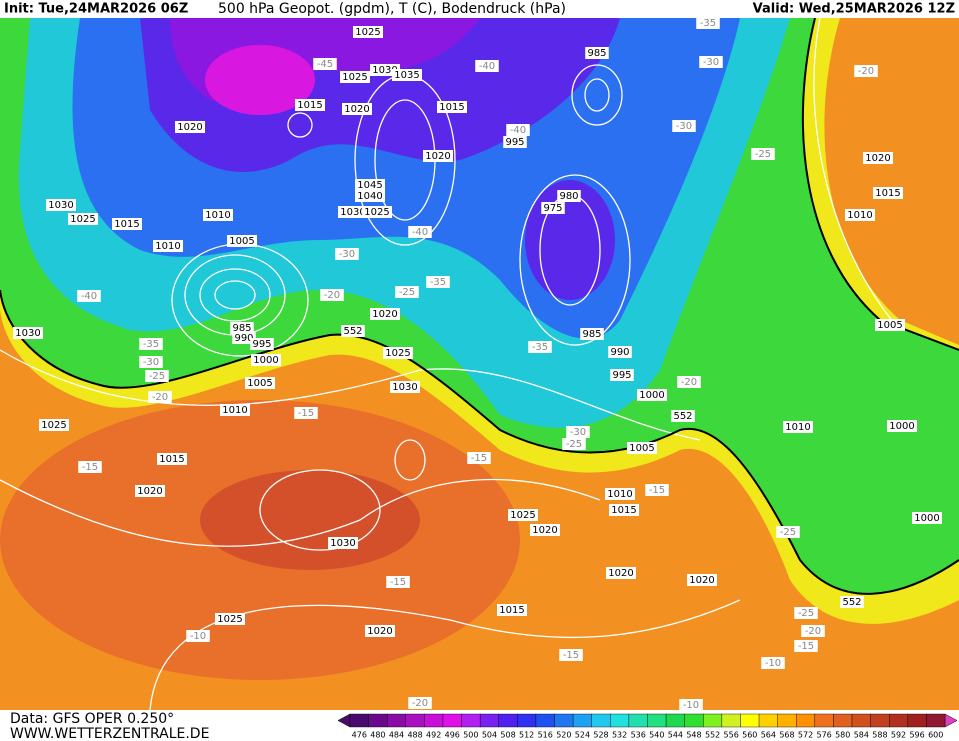 The height and width of the screenshot is (741, 959). I want to click on colorbar-label: 532, so click(619, 735).